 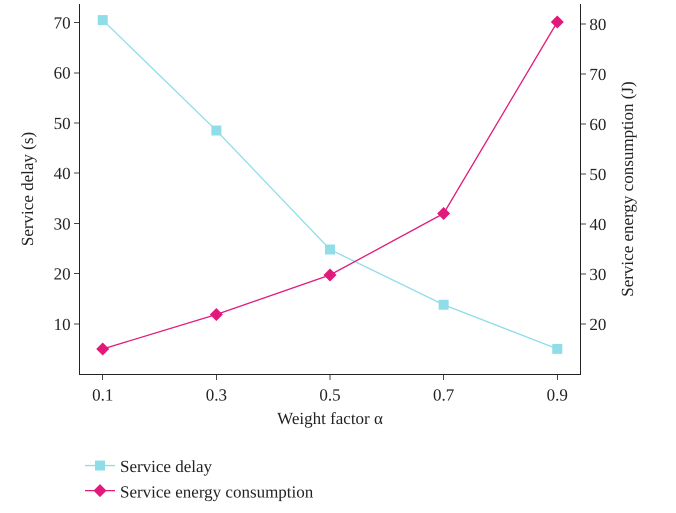 What do you see at coordinates (62, 23) in the screenshot?
I see `y-tick-label: 70` at bounding box center [62, 23].